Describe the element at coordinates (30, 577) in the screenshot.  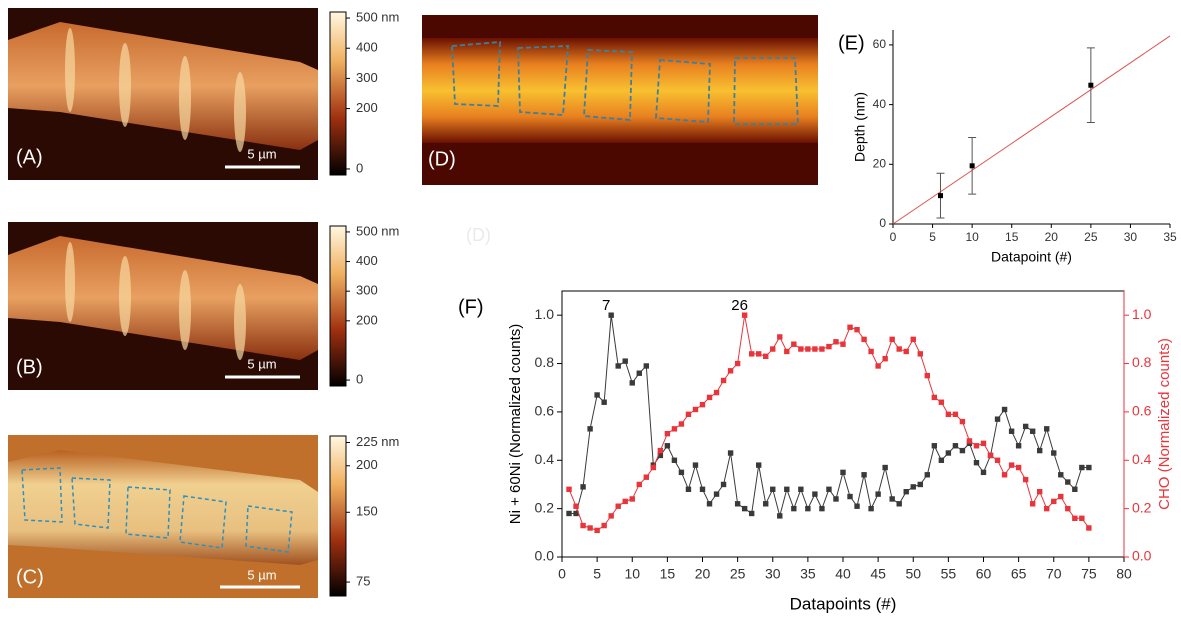
I see `panel-label: (C)` at that location.